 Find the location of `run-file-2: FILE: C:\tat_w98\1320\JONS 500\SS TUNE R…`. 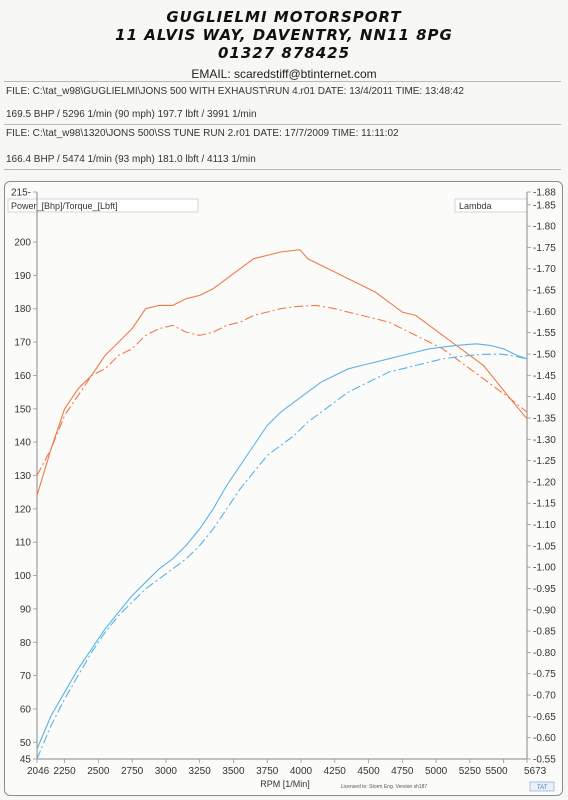

run-file-2: FILE: C:\tat_w98\1320\JONS 500\SS TUNE R… is located at coordinates (202, 133).